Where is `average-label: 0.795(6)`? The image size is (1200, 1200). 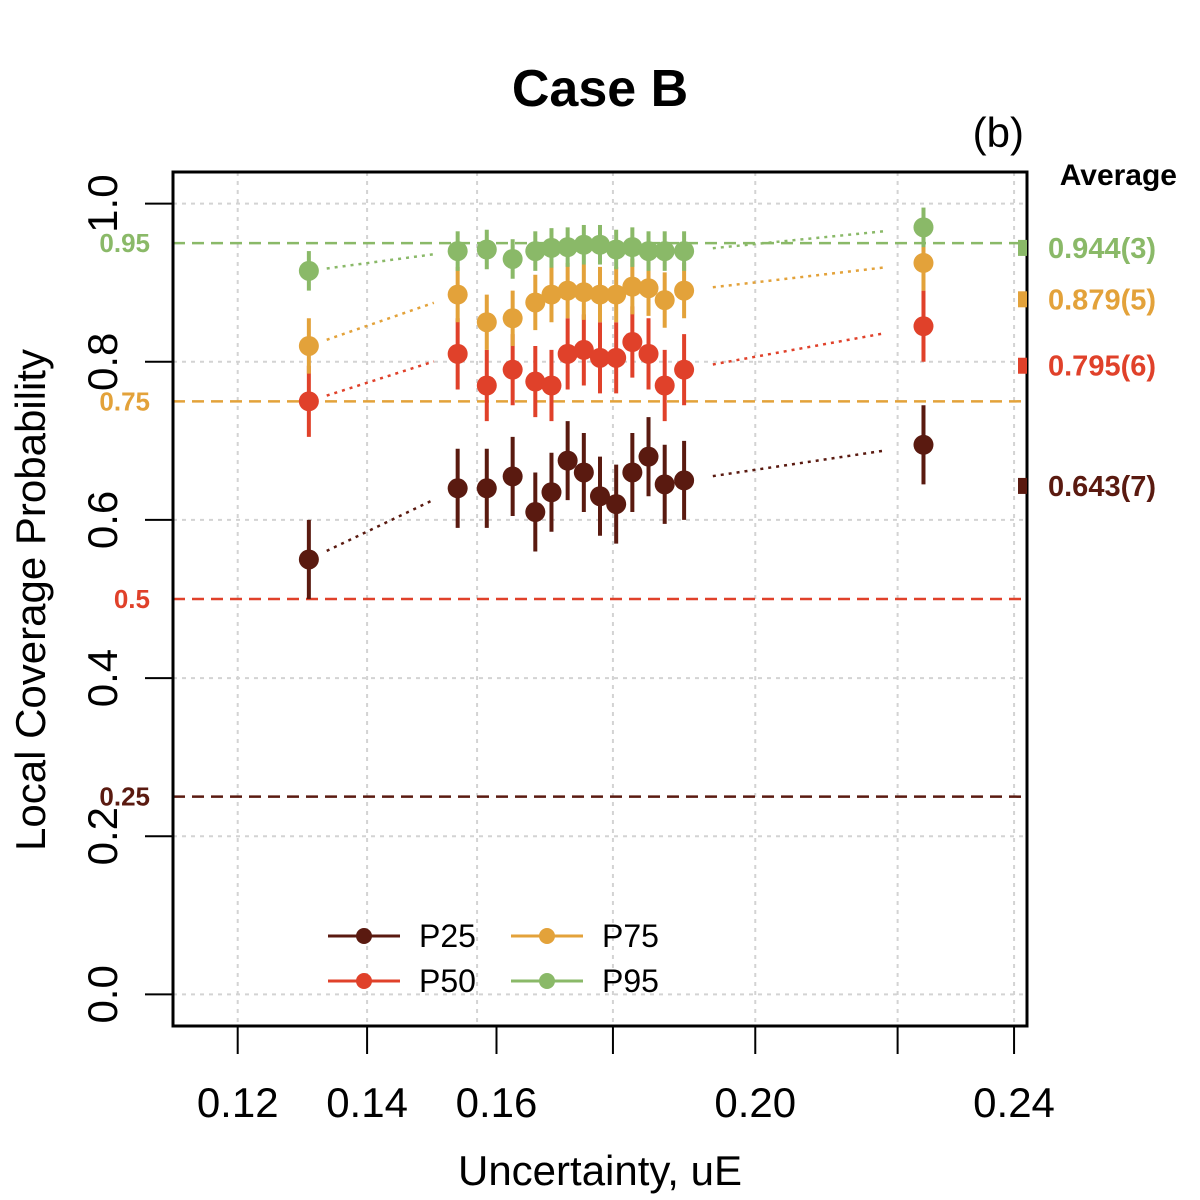 average-label: 0.795(6) is located at coordinates (1102, 367).